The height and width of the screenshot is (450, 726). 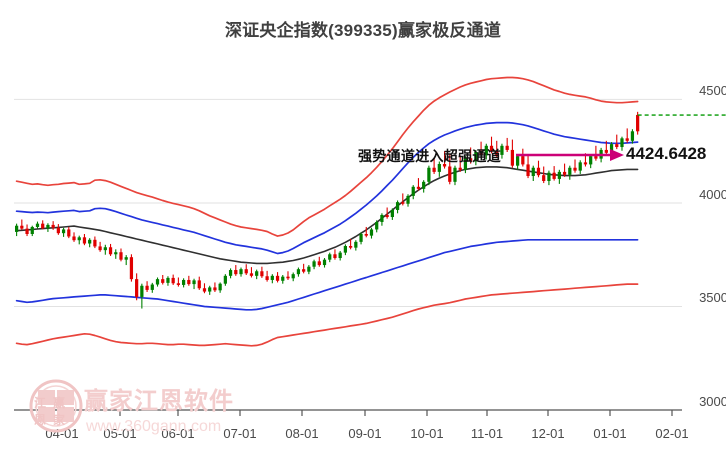 What do you see at coordinates (159, 401) in the screenshot?
I see `watermark-brand: 赢家江恩软件` at bounding box center [159, 401].